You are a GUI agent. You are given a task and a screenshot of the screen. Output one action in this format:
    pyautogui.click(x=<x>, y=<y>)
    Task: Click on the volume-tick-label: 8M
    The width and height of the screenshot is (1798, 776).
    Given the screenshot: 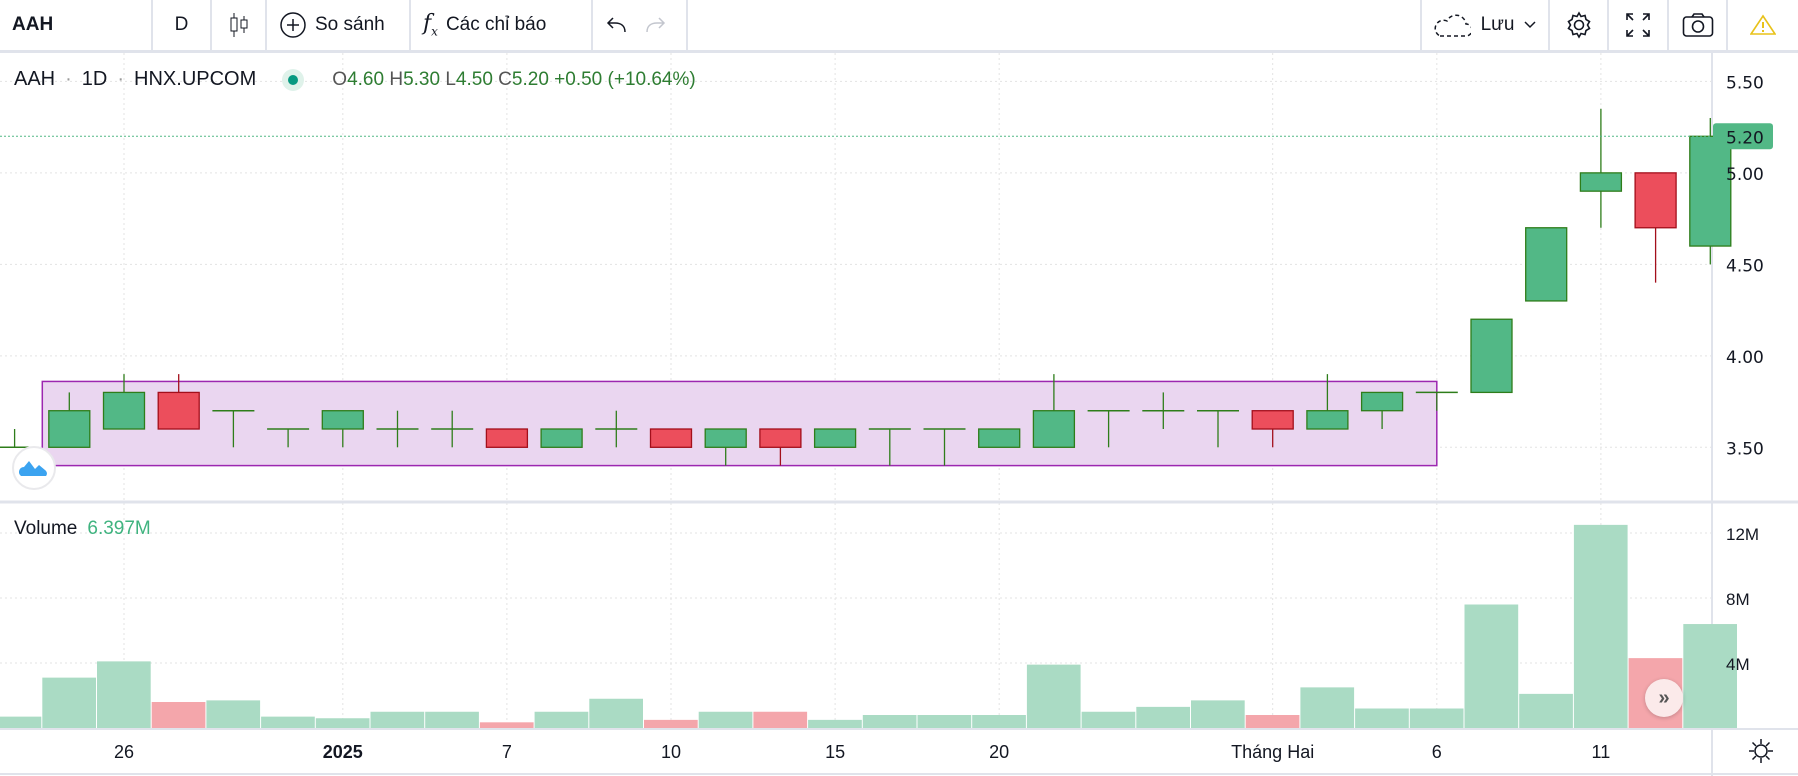 What is the action you would take?
    pyautogui.click(x=1738, y=599)
    